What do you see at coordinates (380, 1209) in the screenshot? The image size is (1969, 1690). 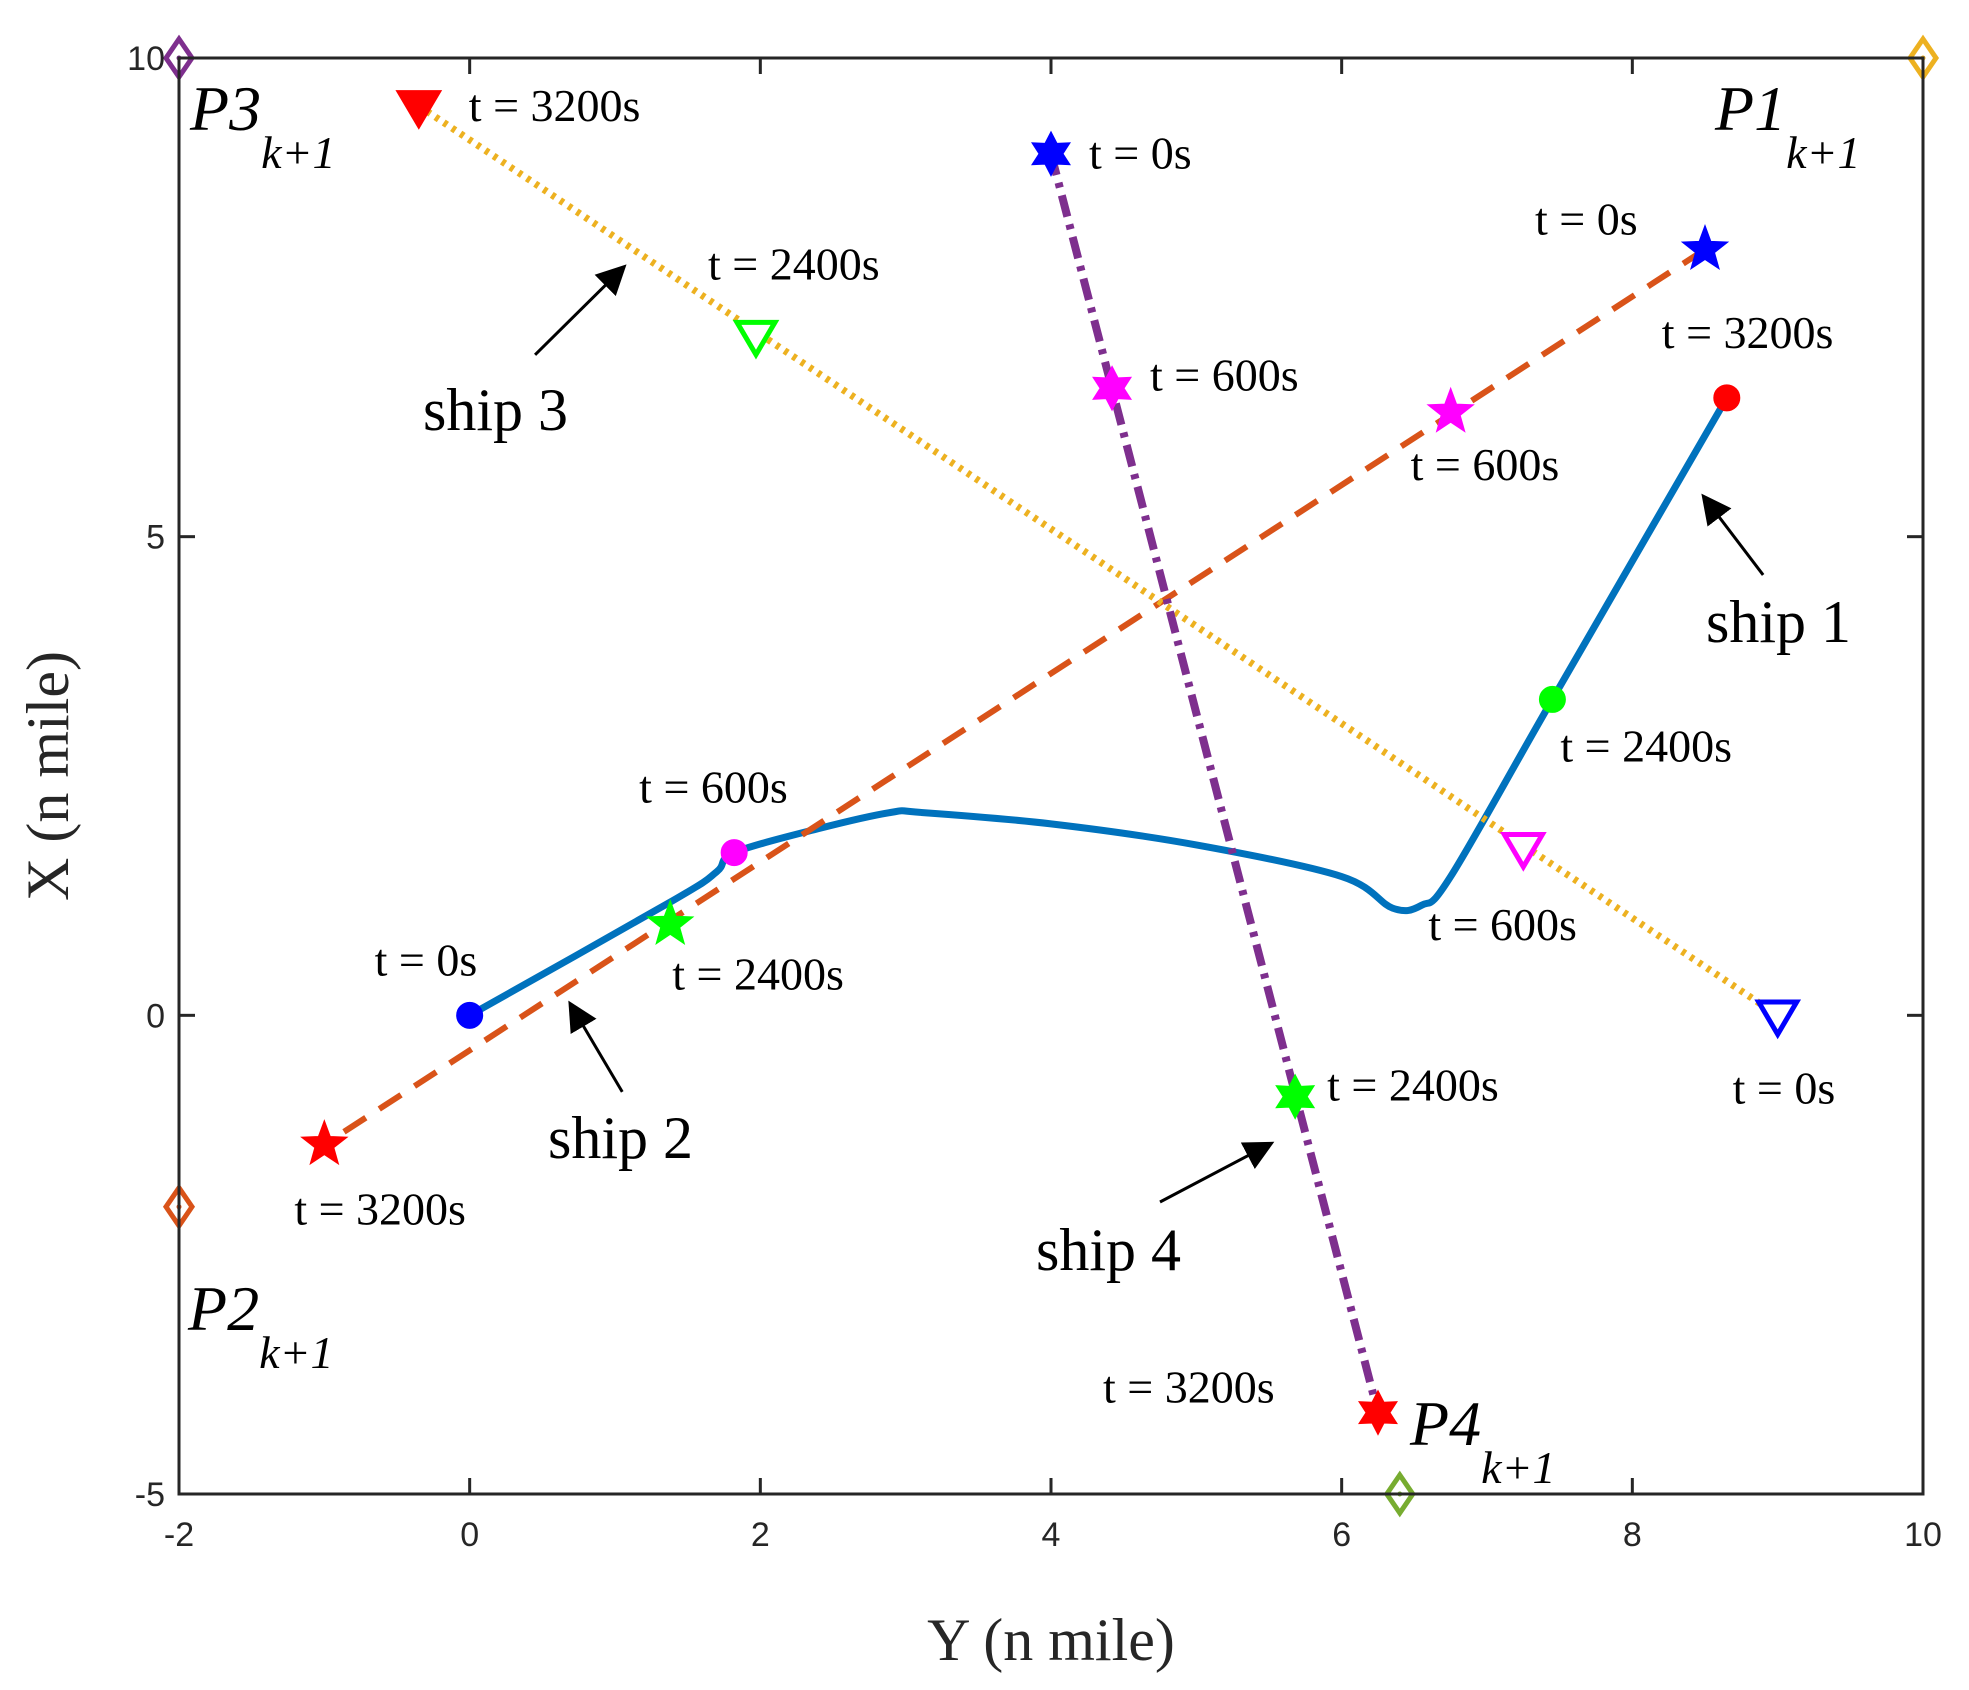 I see `s2-t3200-time-label: t = 3200s` at bounding box center [380, 1209].